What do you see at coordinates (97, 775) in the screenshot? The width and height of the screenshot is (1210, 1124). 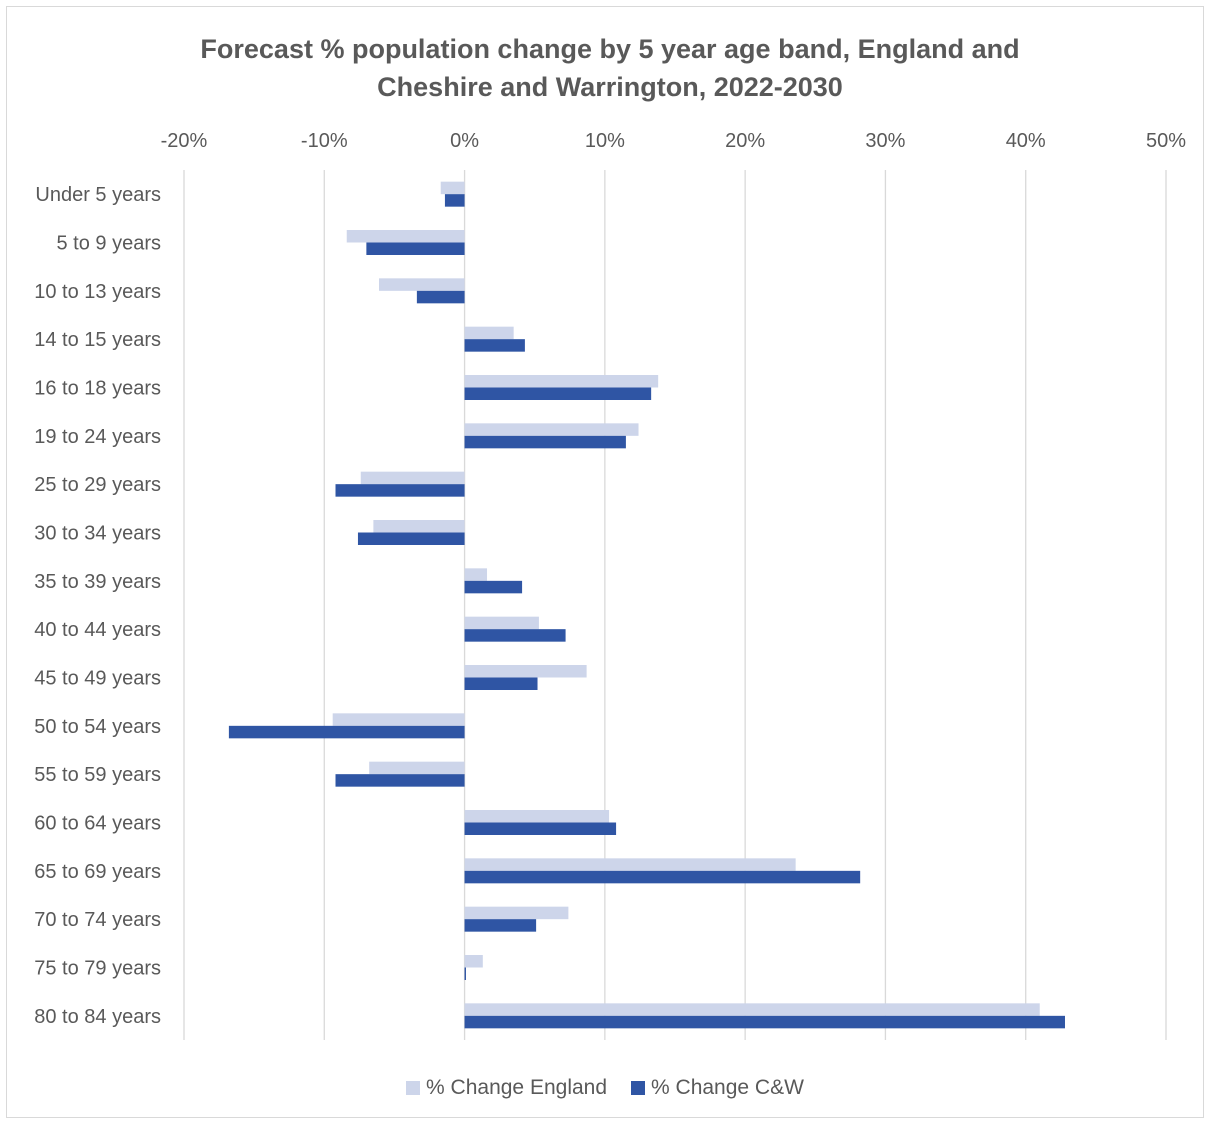 I see `y-category-label: 55 to 59 years` at bounding box center [97, 775].